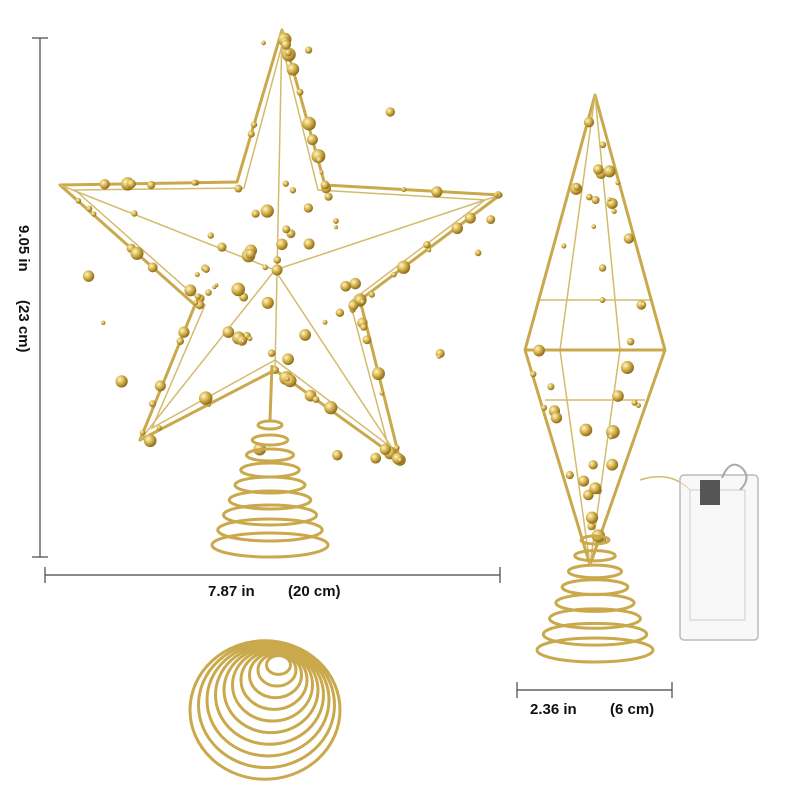  I want to click on width-inches: 7.87 in, so click(231, 591).